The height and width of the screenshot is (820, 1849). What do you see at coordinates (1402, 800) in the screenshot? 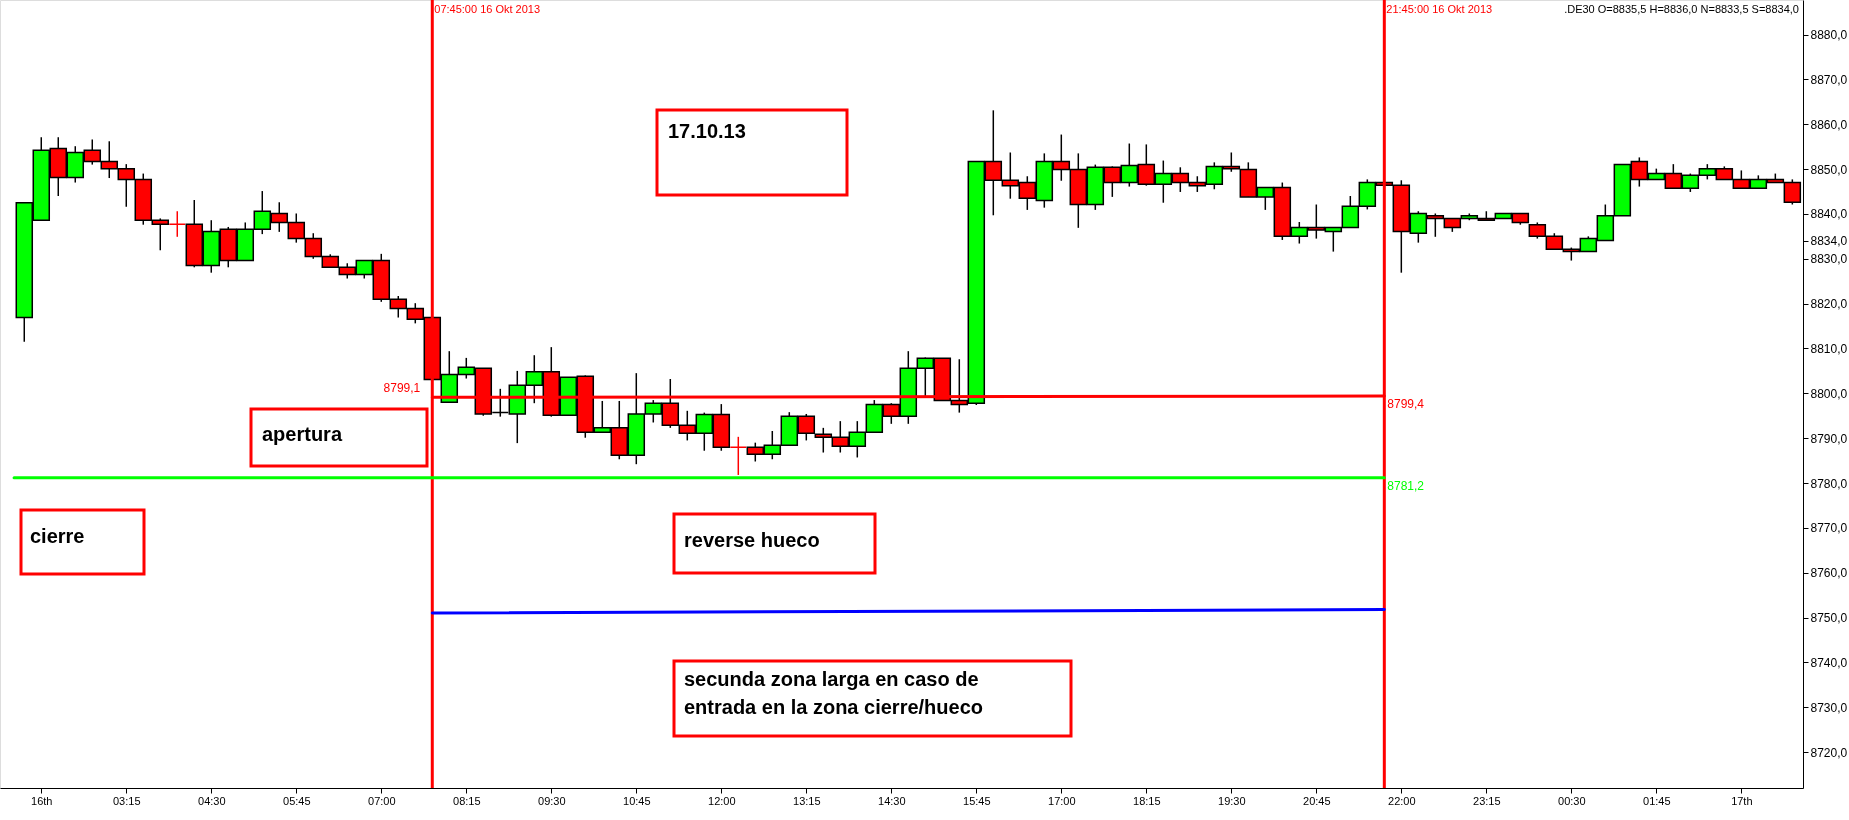
I see `x-tick-label: 22:00` at bounding box center [1402, 800].